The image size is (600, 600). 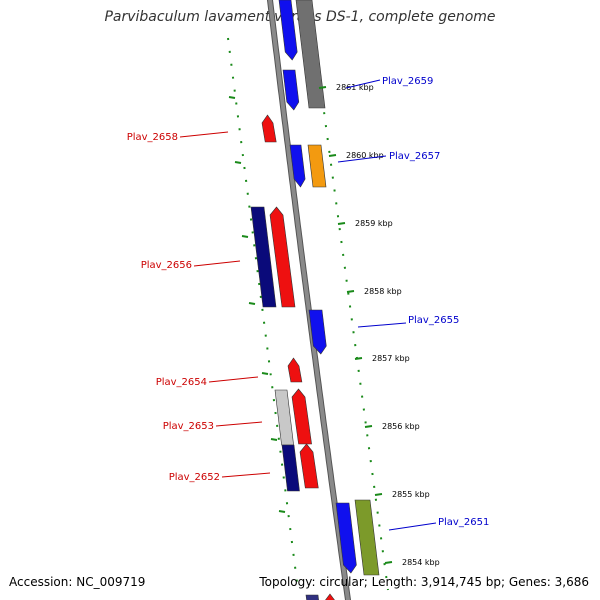 I want to click on cds-block-gray, so click(x=310, y=54).